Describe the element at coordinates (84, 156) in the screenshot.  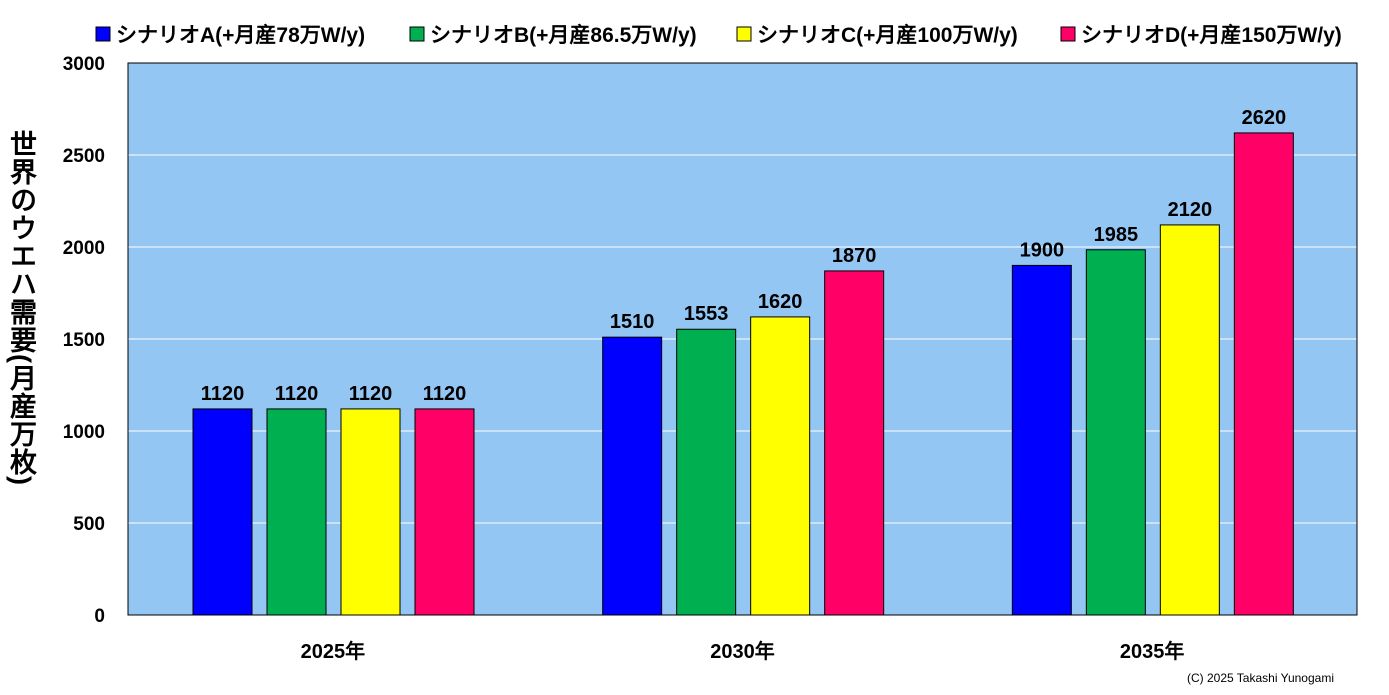
I see `y-tick-label: 2500` at that location.